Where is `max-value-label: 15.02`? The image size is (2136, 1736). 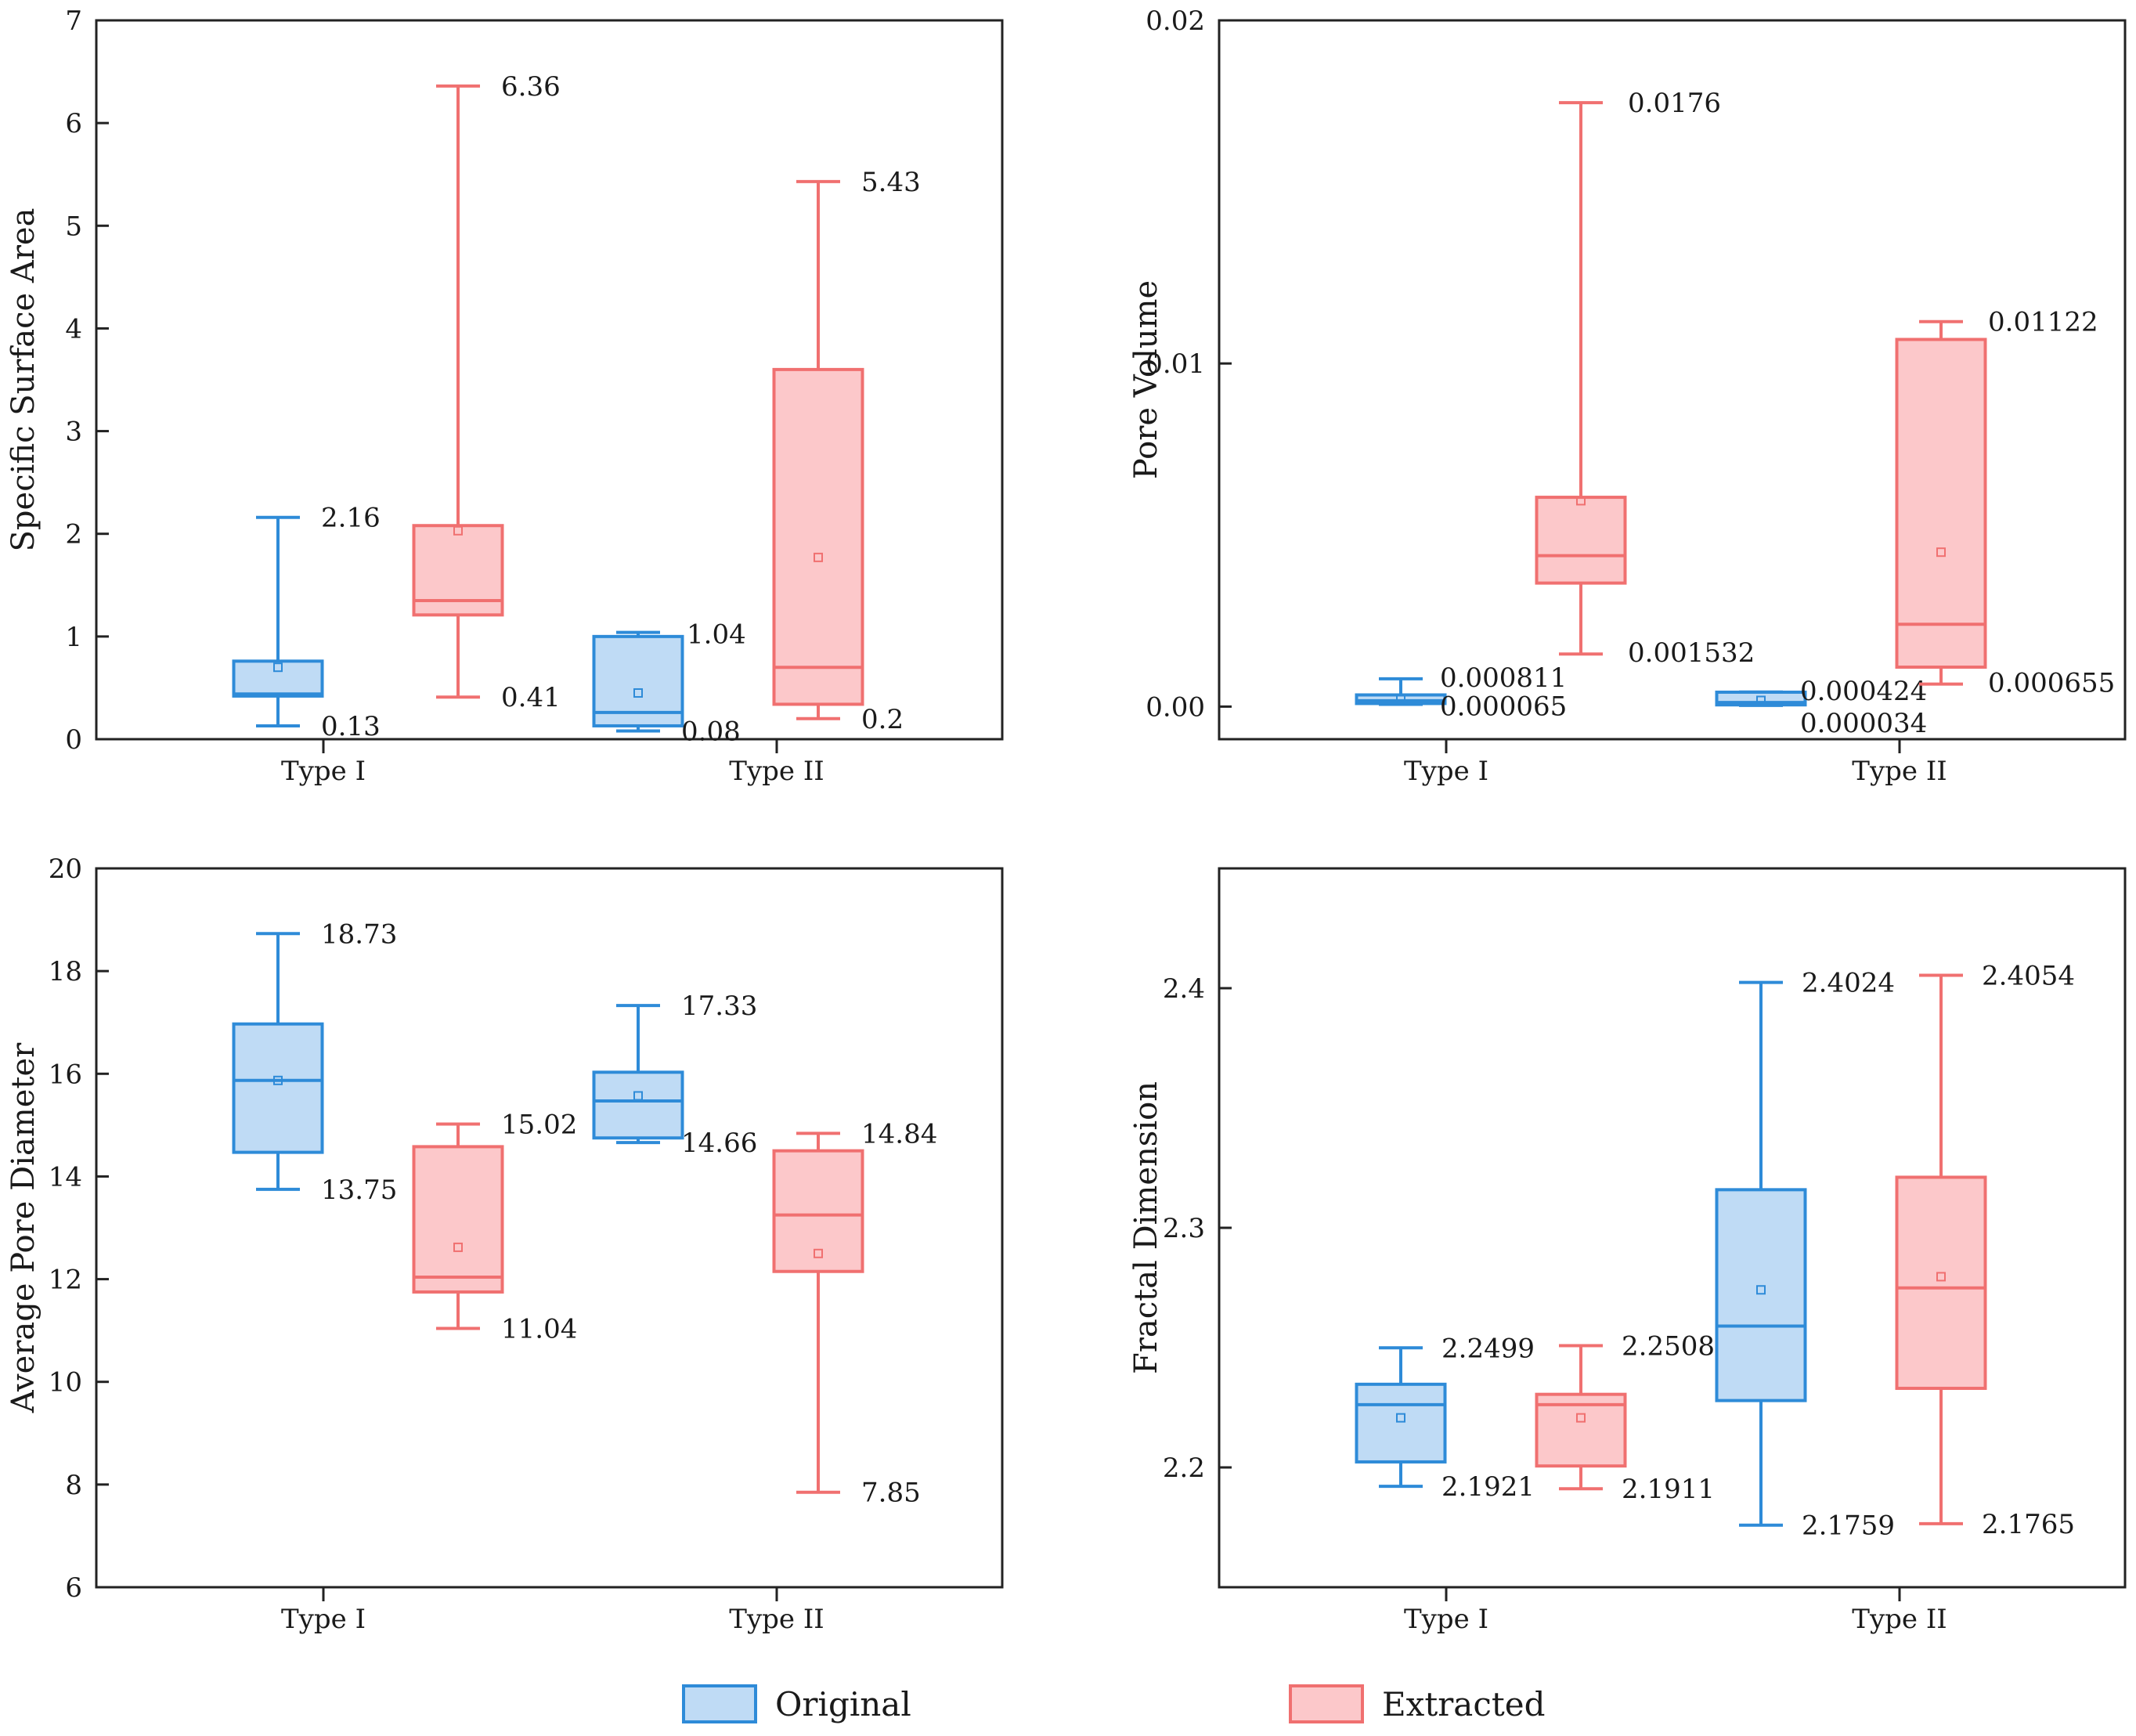 max-value-label: 15.02 is located at coordinates (539, 1125).